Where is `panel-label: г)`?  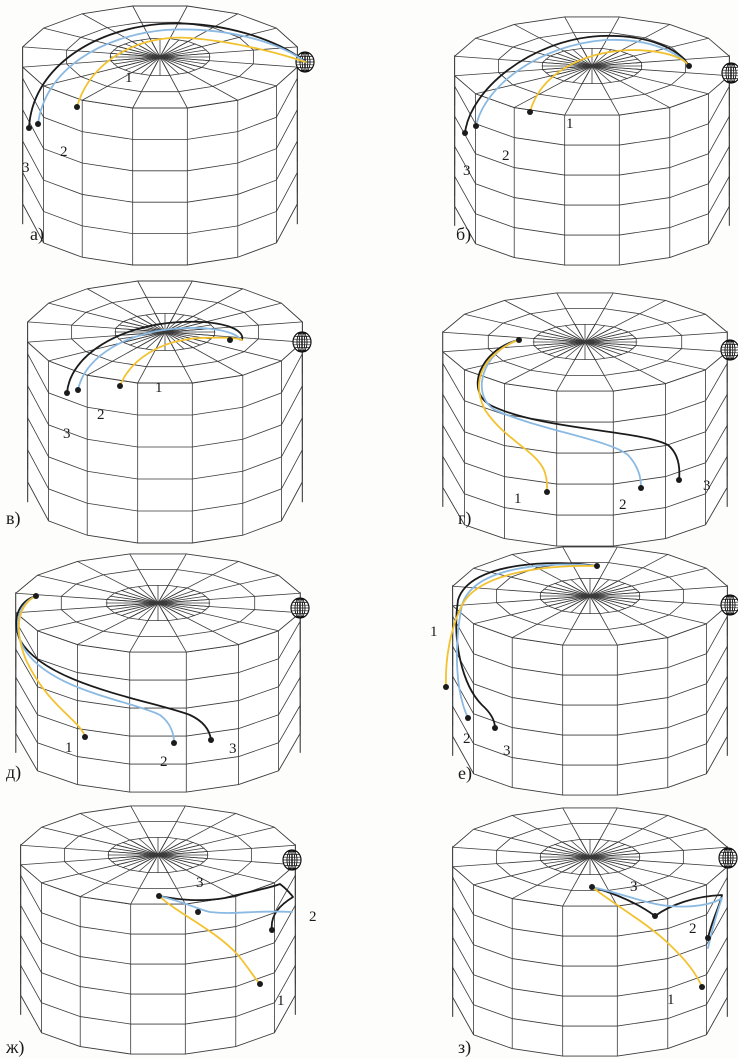 panel-label: г) is located at coordinates (464, 518).